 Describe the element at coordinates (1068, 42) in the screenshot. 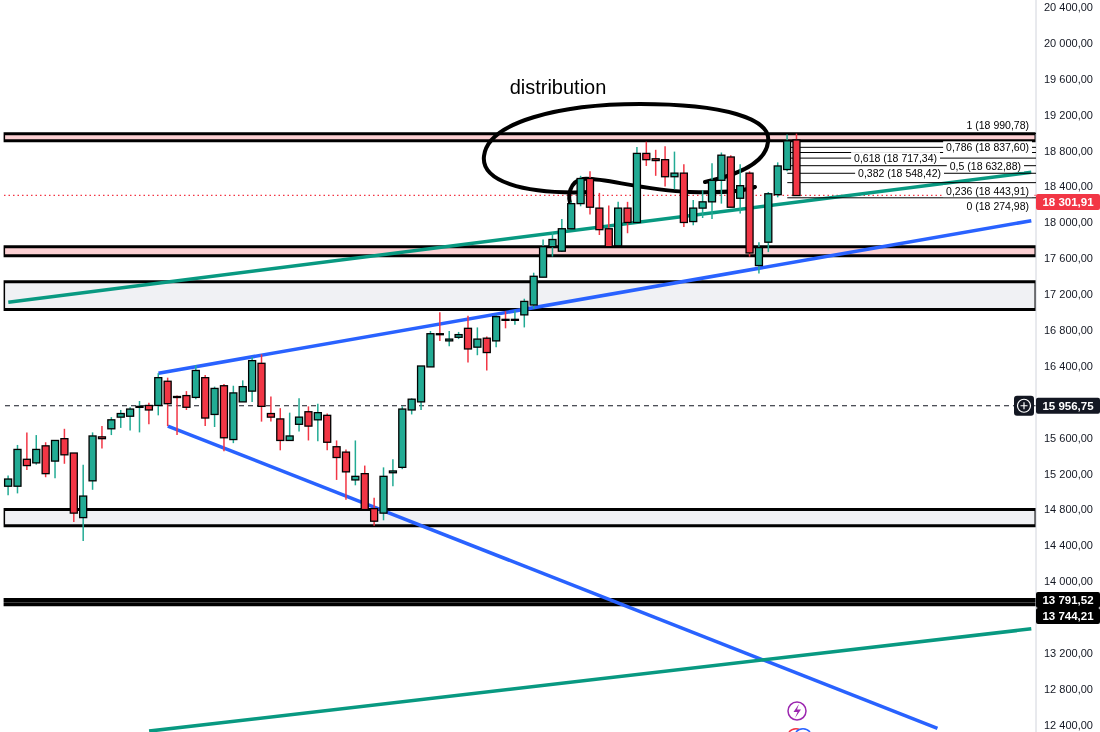

I see `y-tick-label: 20 000,00` at that location.